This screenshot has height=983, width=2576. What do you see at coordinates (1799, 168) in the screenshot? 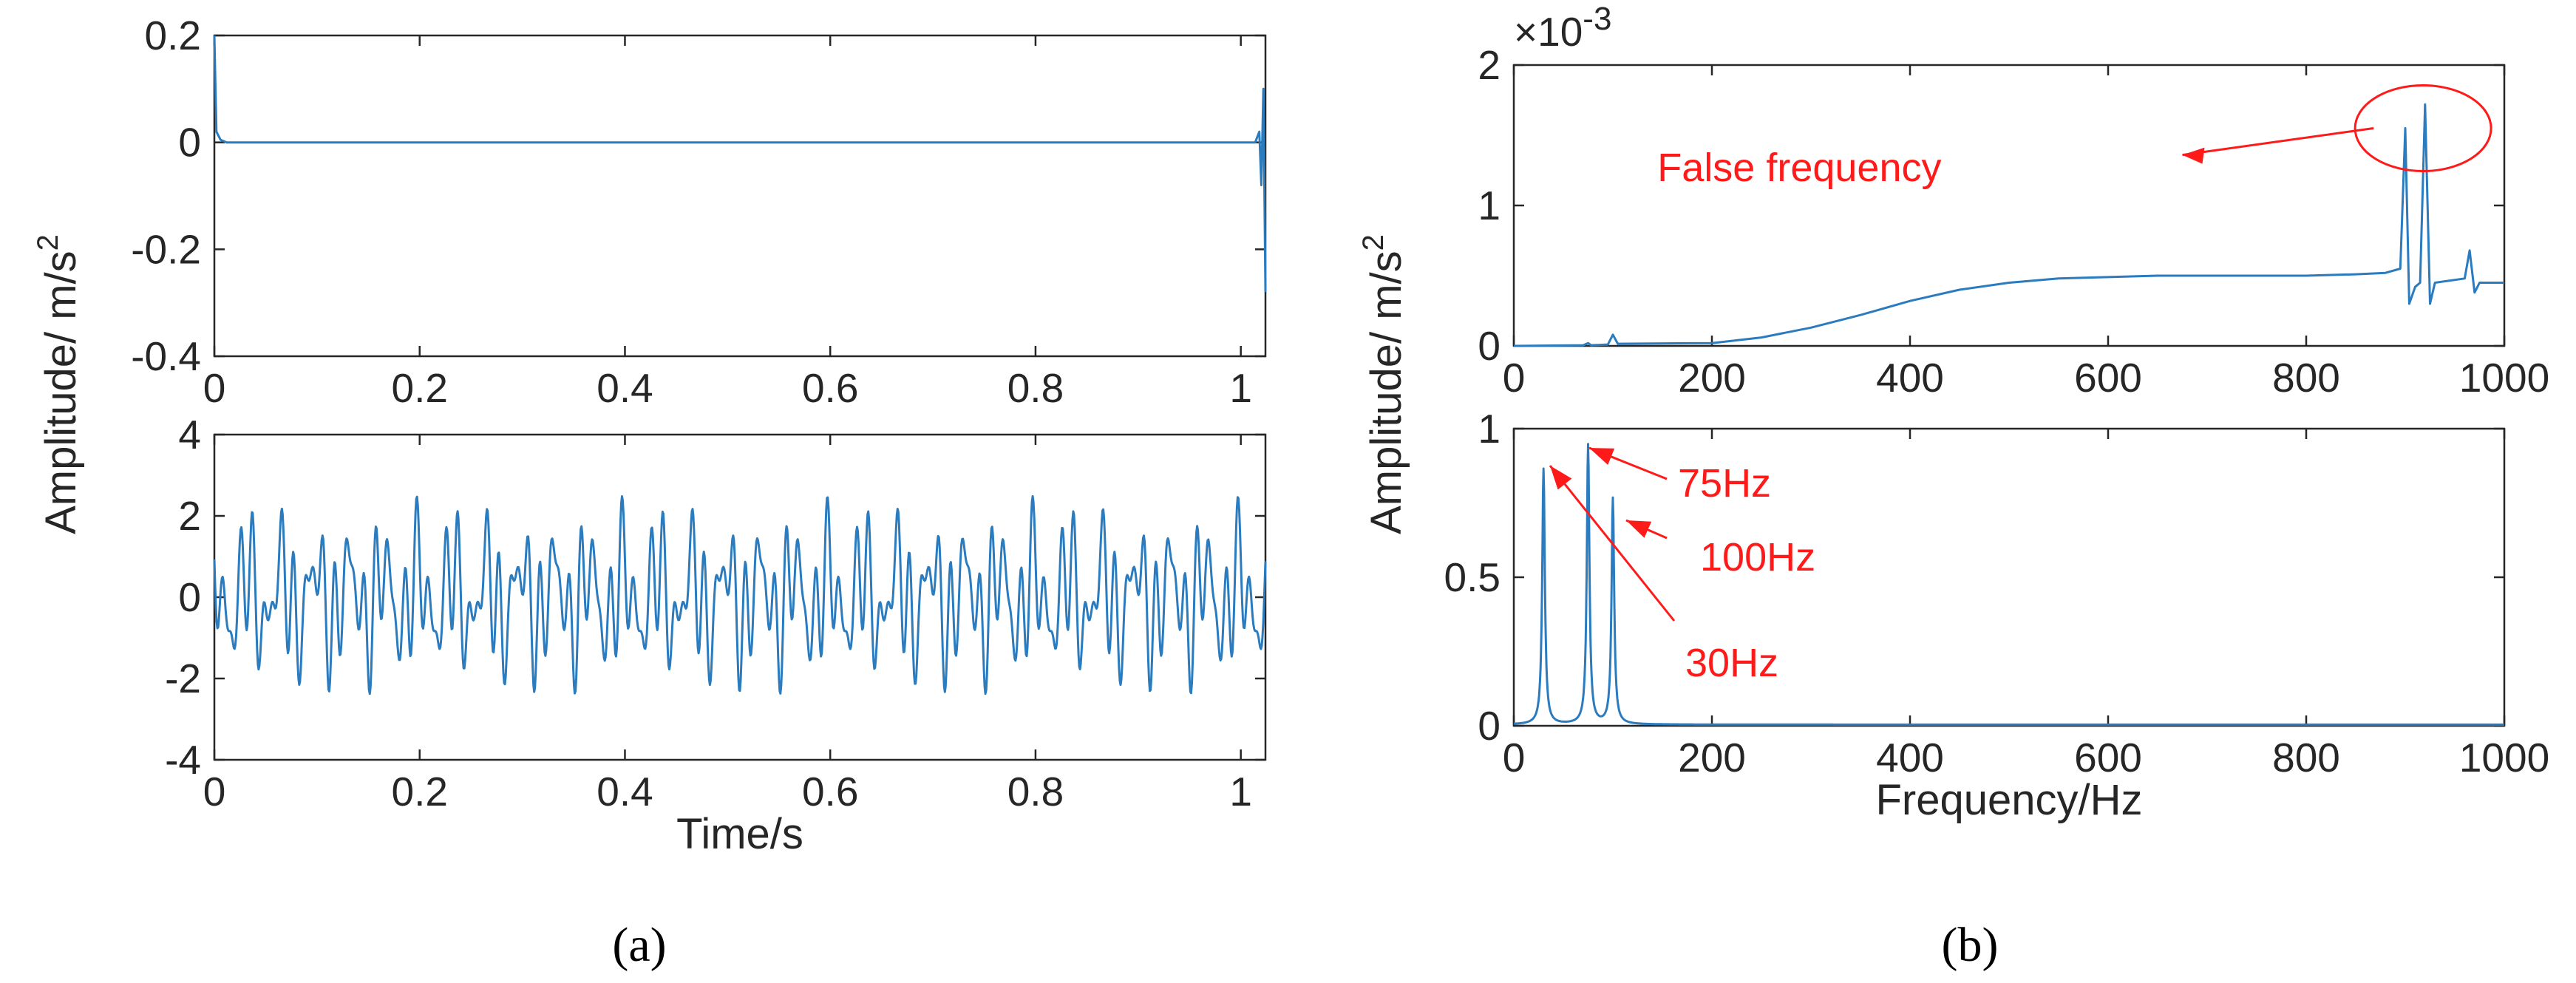
I see `annotation-false-frequency: False frequency` at bounding box center [1799, 168].